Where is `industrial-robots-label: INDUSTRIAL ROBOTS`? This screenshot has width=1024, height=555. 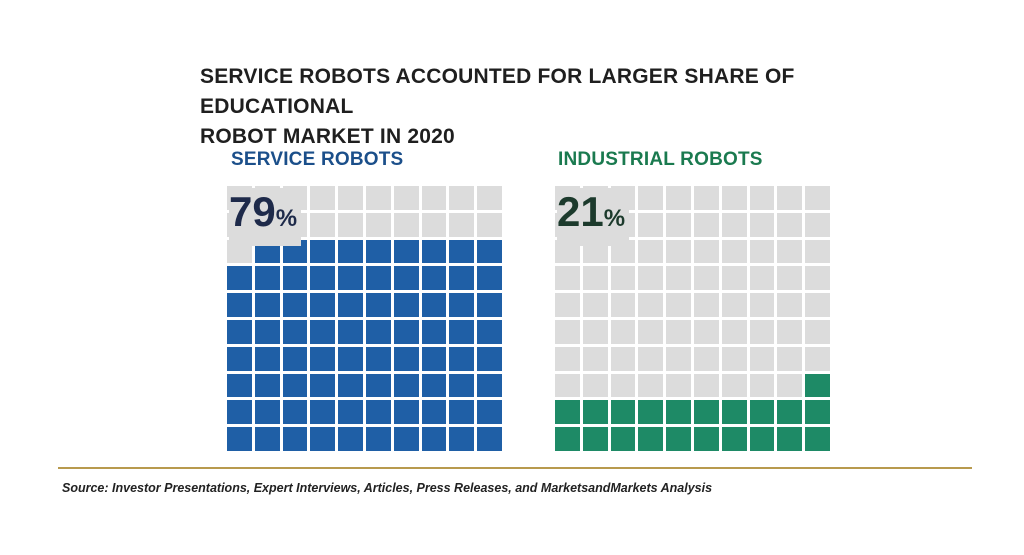
industrial-robots-label: INDUSTRIAL ROBOTS is located at coordinates (660, 159).